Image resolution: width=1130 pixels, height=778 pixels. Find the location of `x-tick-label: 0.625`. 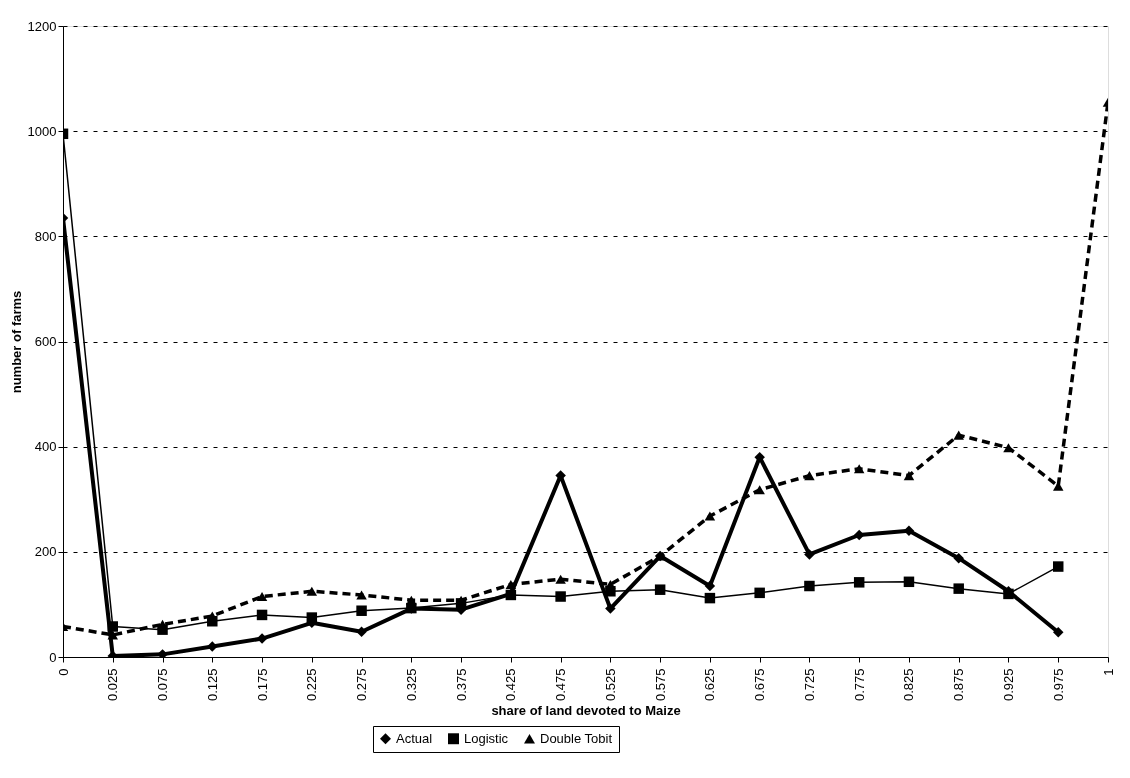

x-tick-label: 0.625 is located at coordinates (710, 685).